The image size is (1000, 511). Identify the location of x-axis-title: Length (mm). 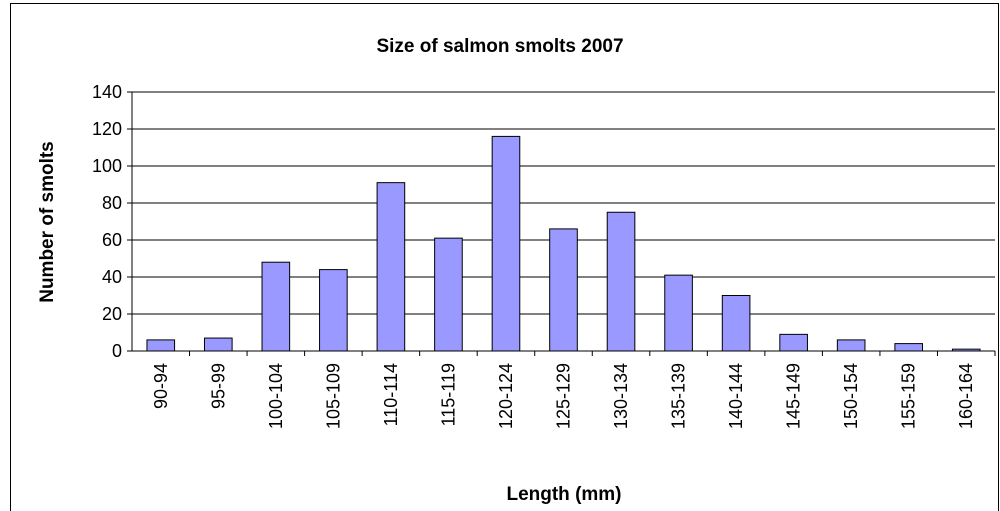
(563, 494).